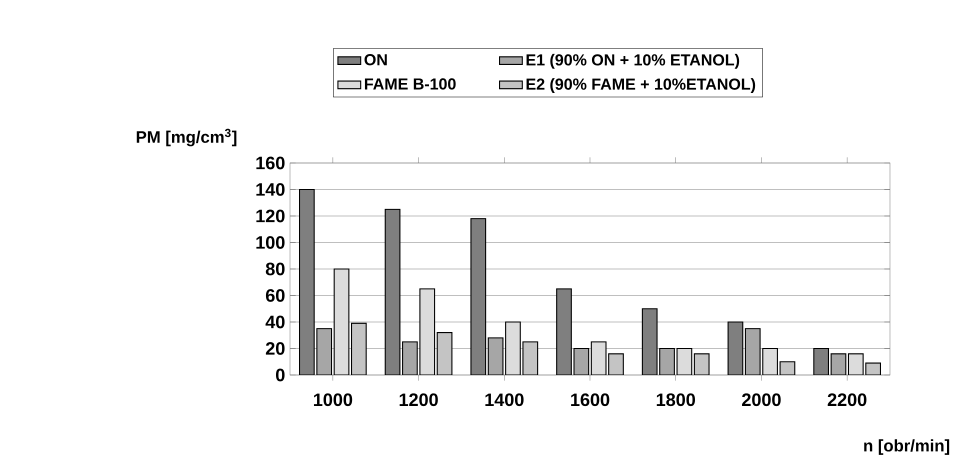 The height and width of the screenshot is (470, 957). What do you see at coordinates (375, 60) in the screenshot?
I see `legend-label: ON` at bounding box center [375, 60].